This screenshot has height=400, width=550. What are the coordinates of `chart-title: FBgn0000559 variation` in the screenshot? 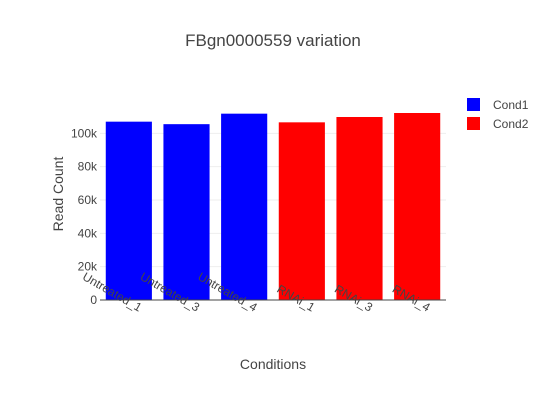 It's located at (273, 40).